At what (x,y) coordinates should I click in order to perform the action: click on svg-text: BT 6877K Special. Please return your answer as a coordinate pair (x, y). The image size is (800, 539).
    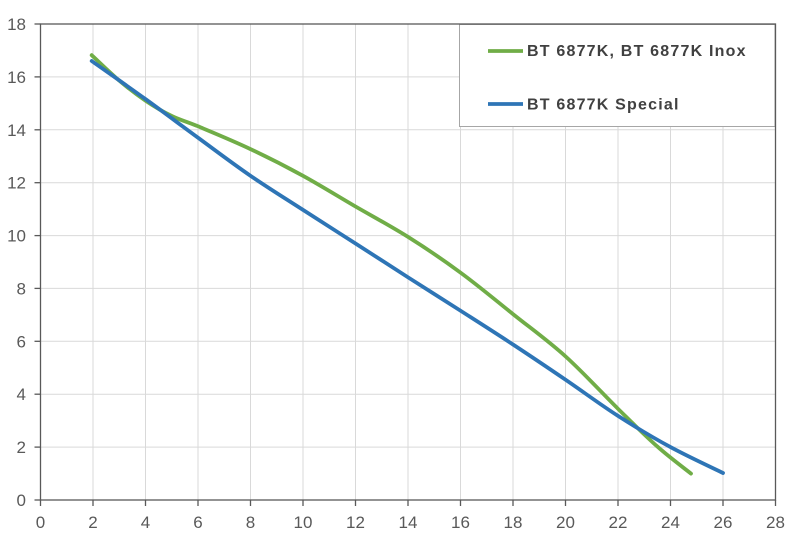
    Looking at the image, I should click on (603, 105).